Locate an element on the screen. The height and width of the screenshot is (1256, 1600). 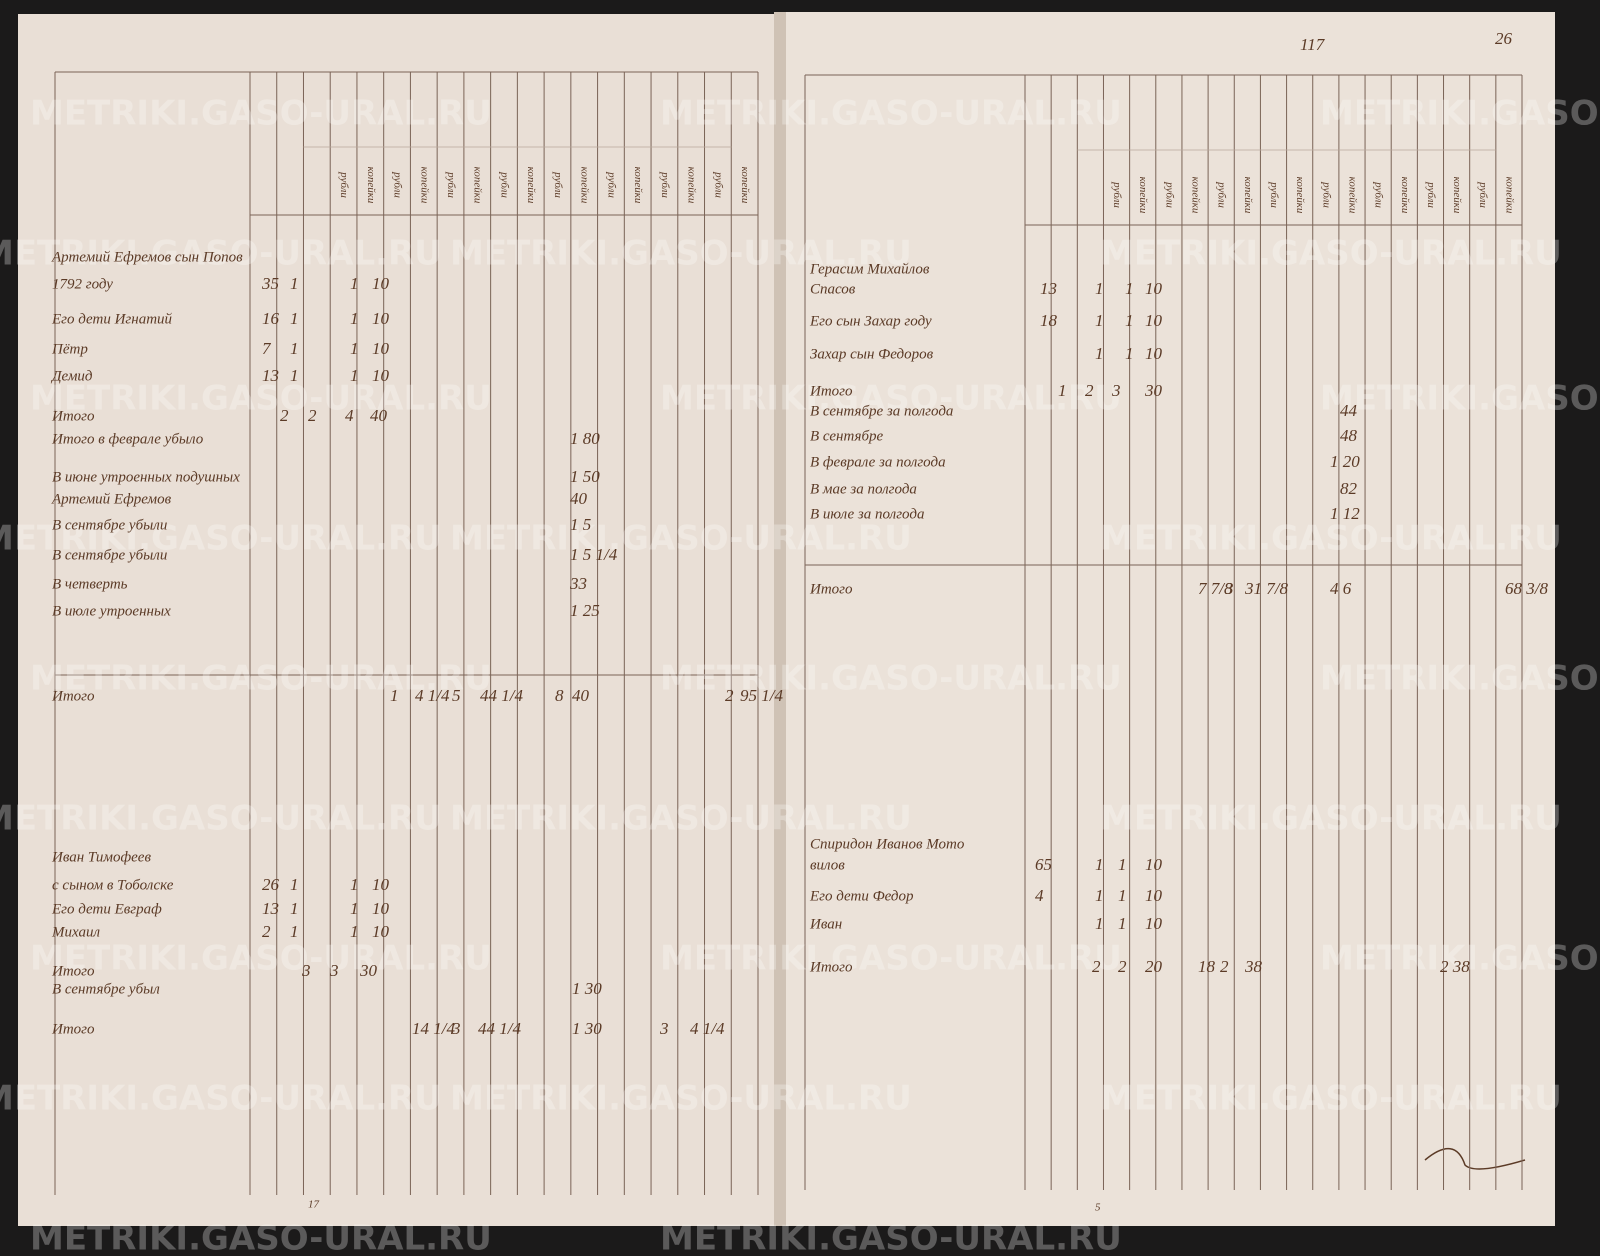
row-label: В сентябре is located at coordinates (847, 436).